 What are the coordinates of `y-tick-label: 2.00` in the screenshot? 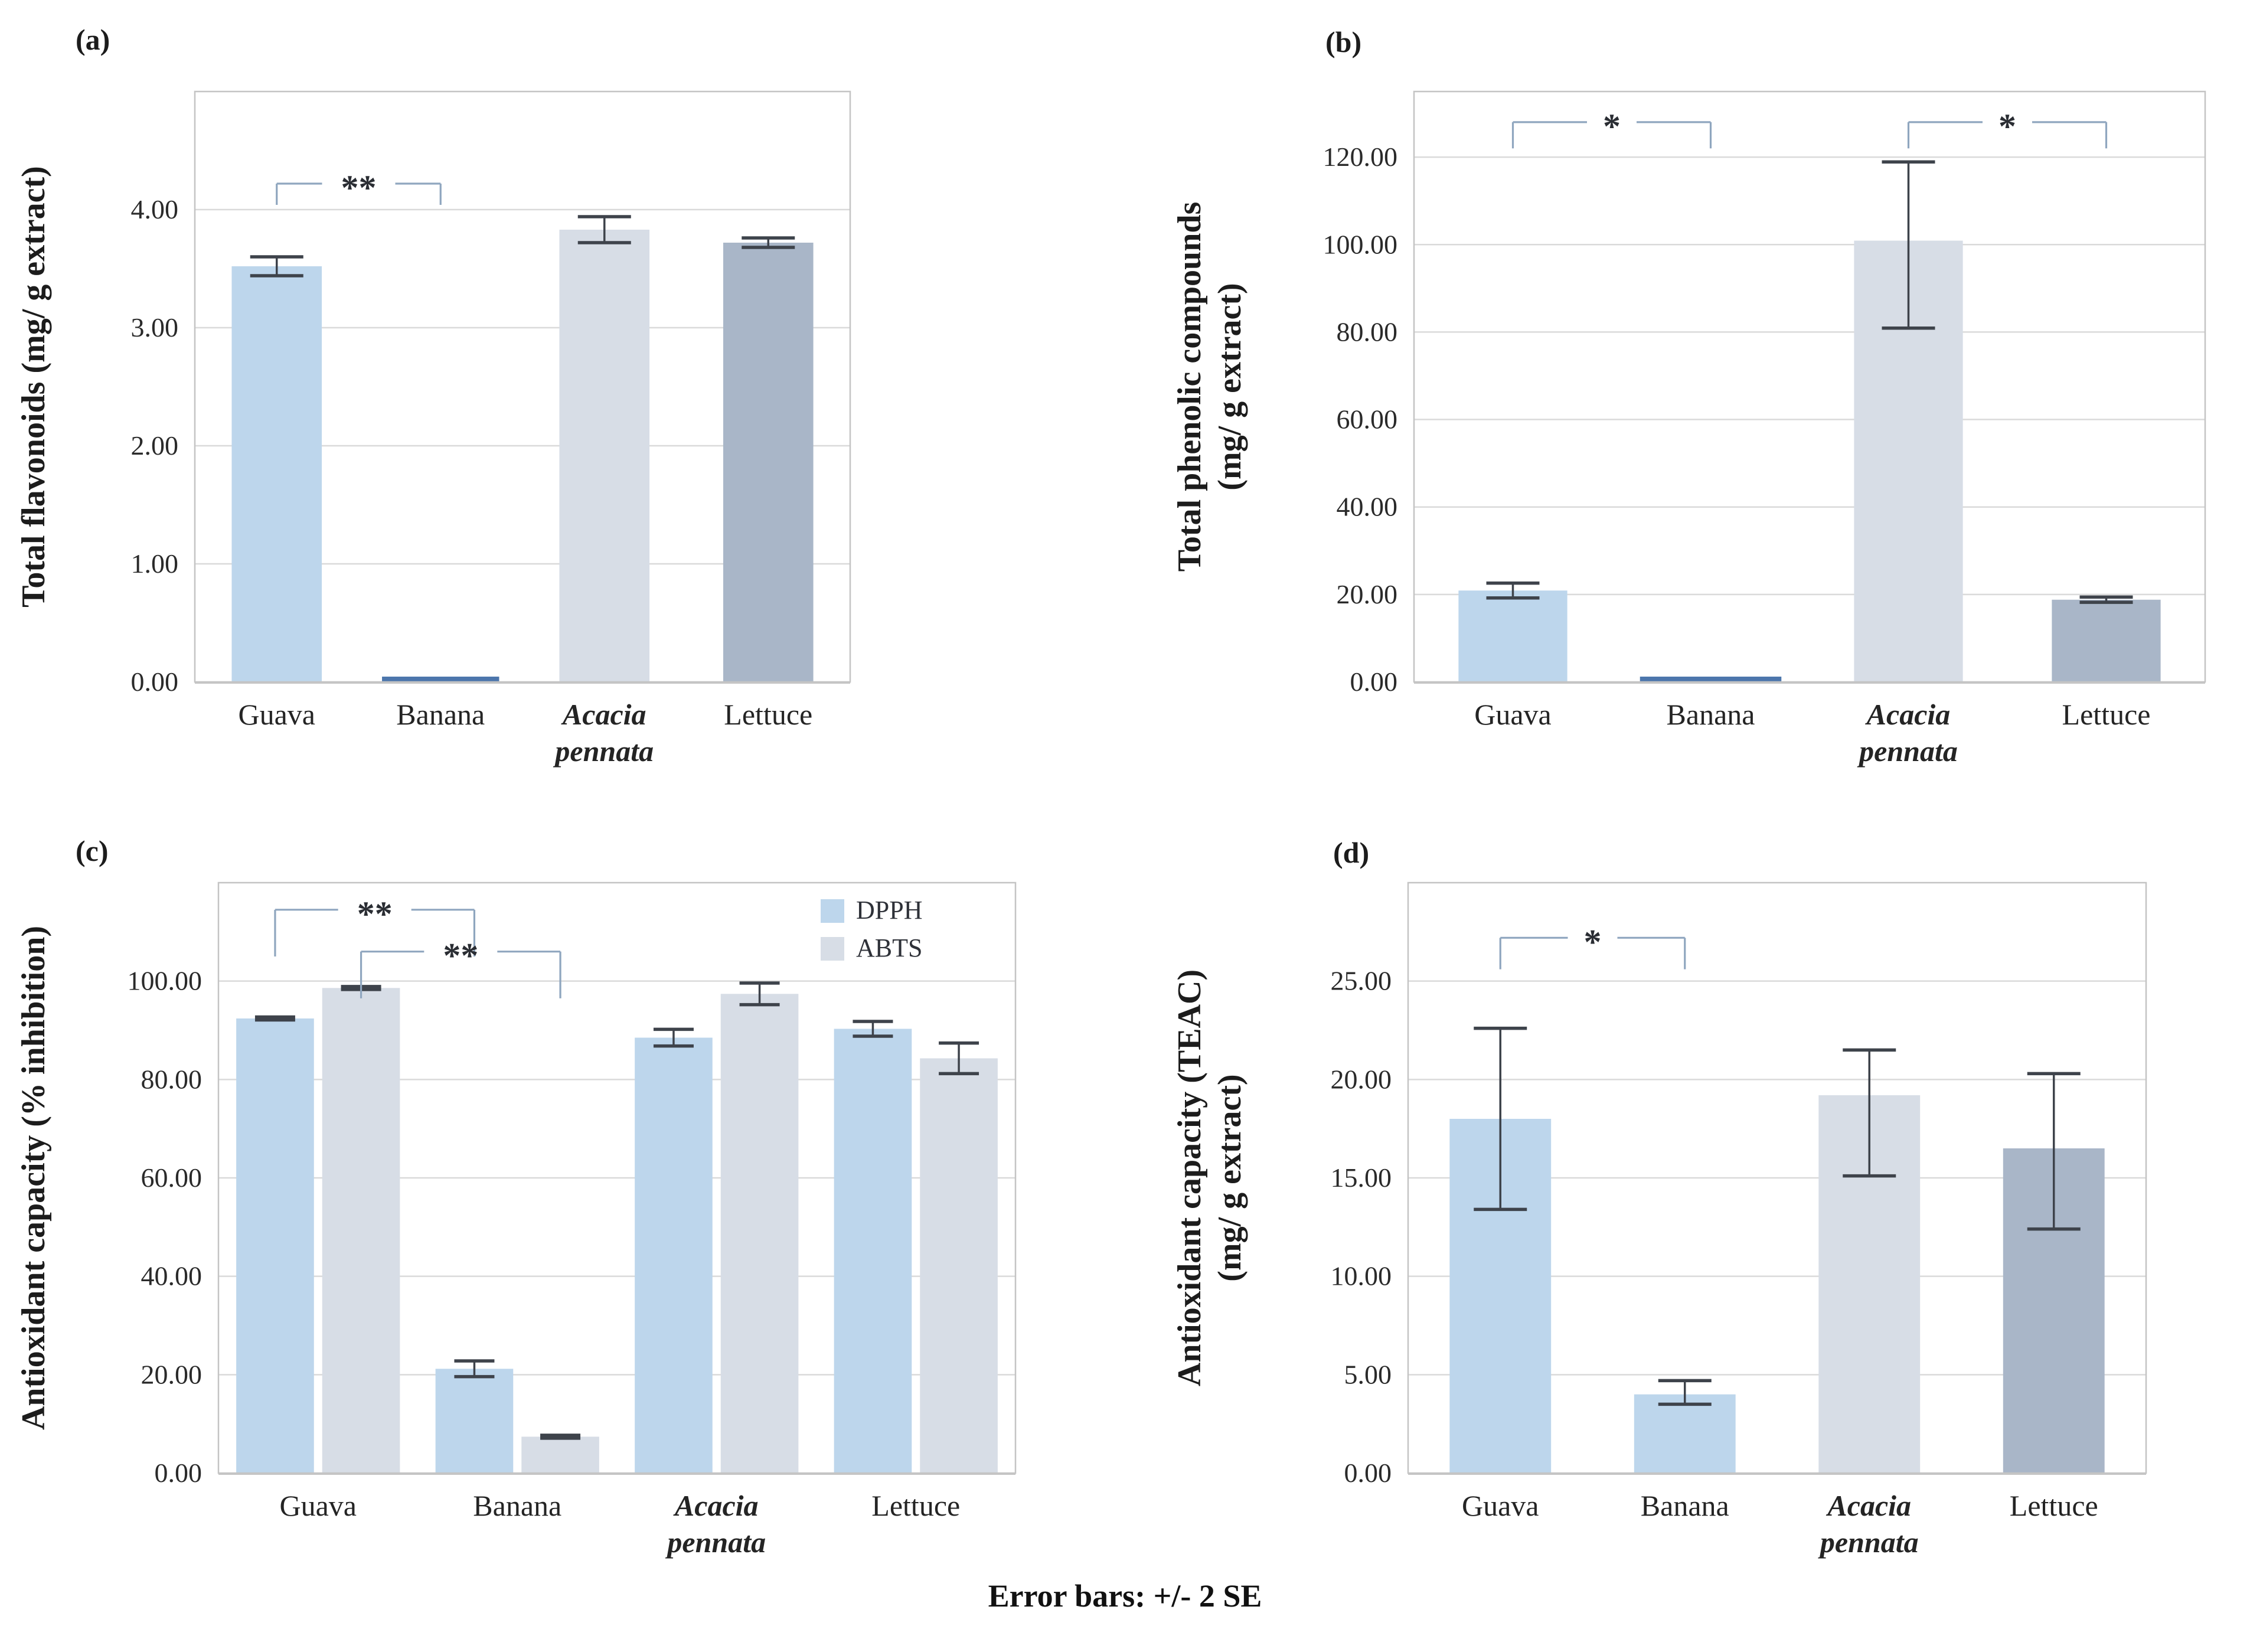 It's located at (155, 445).